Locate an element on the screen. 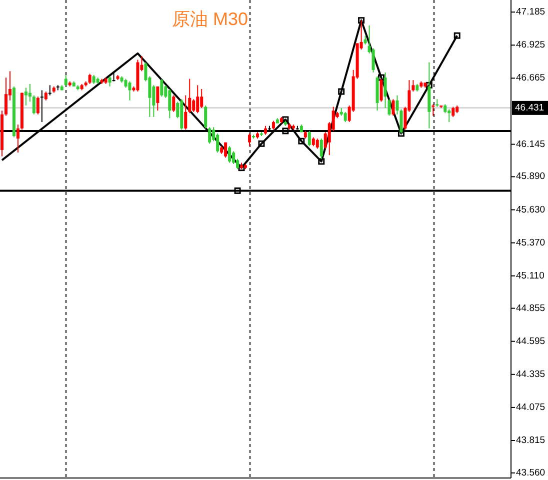  text: 原油 M30 is located at coordinates (210, 19).